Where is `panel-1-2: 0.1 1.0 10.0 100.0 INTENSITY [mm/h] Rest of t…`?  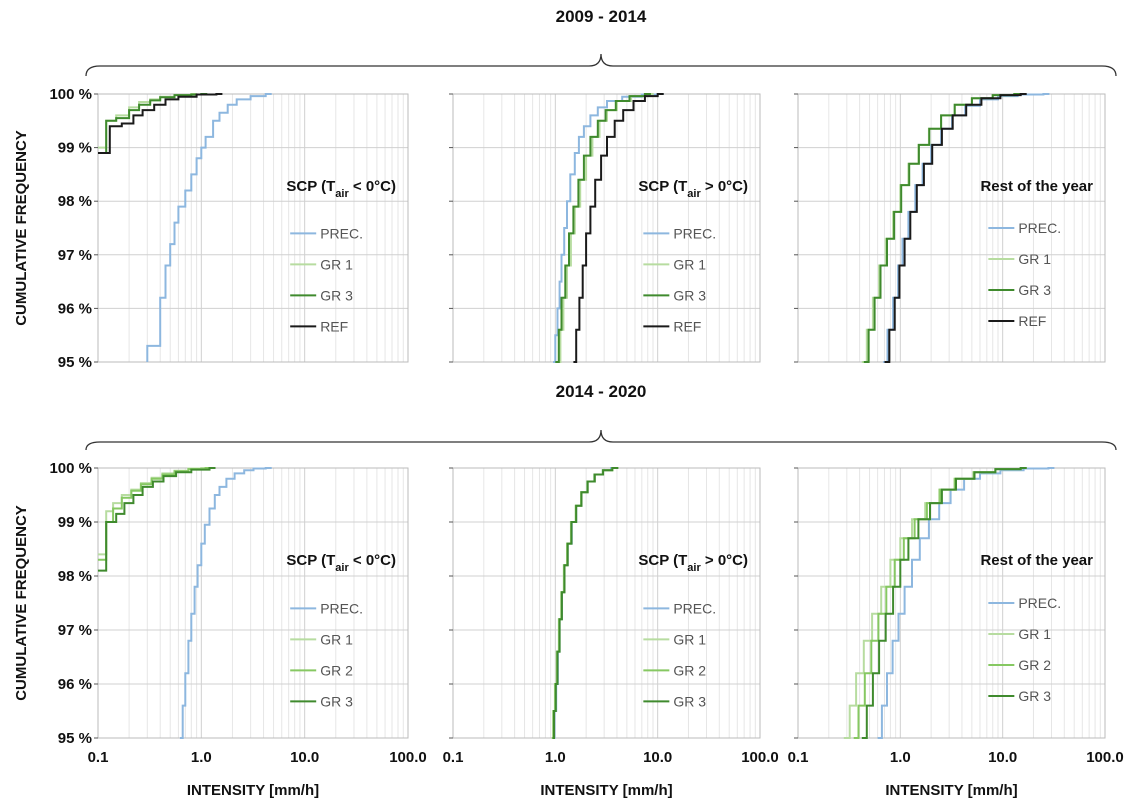 panel-1-2: 0.1 1.0 10.0 100.0 INTENSITY [mm/h] Rest of t… is located at coordinates (956, 633).